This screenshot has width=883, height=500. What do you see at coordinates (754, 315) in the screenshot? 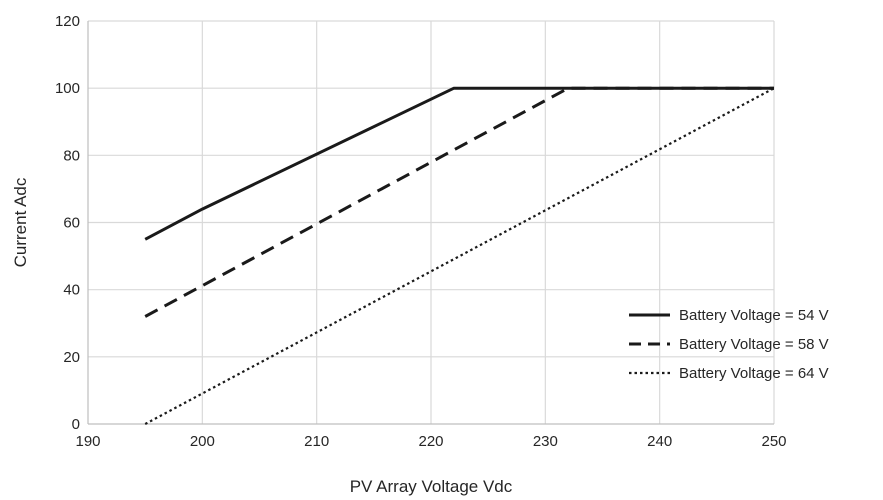
I see `legend-label-54v: Battery Voltage = 54 V` at bounding box center [754, 315].